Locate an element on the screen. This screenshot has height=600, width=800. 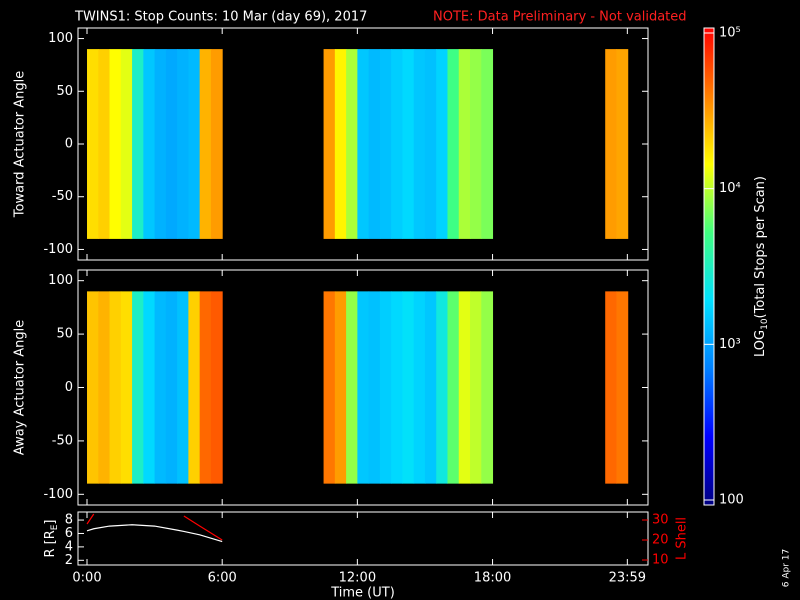
y-axis-label-sub: E is located at coordinates (55, 527).